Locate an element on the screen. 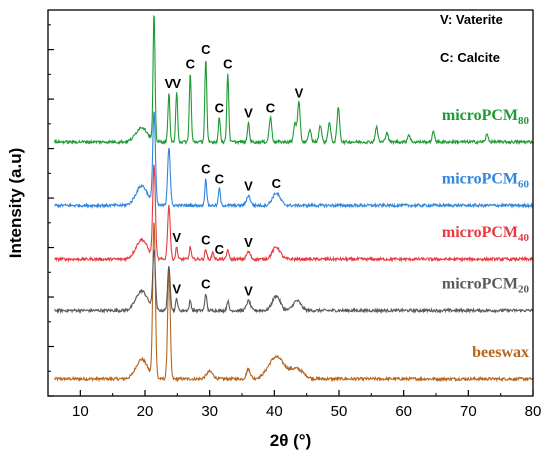 The width and height of the screenshot is (550, 468). series-label-subscript: 60 is located at coordinates (524, 184).